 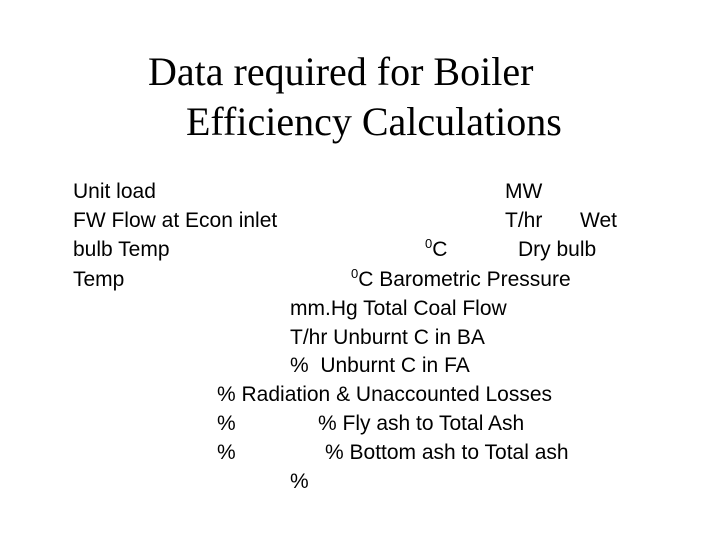 I want to click on fragment: FW Flow at Econ inlet, so click(x=175, y=220).